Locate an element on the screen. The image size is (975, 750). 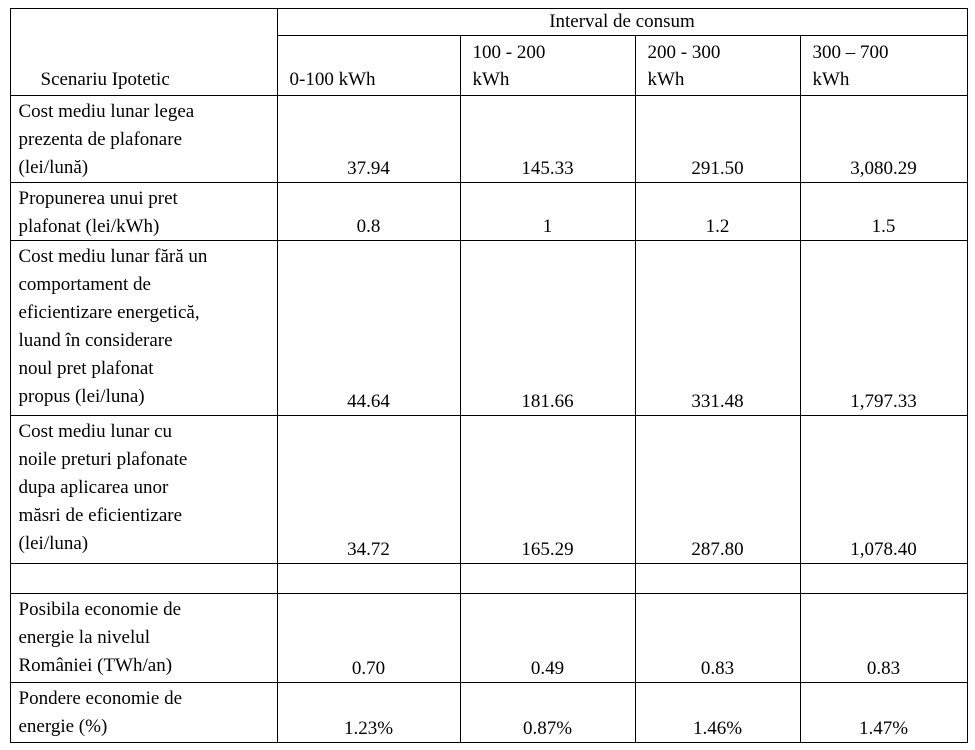
value: 0.49 is located at coordinates (547, 668).